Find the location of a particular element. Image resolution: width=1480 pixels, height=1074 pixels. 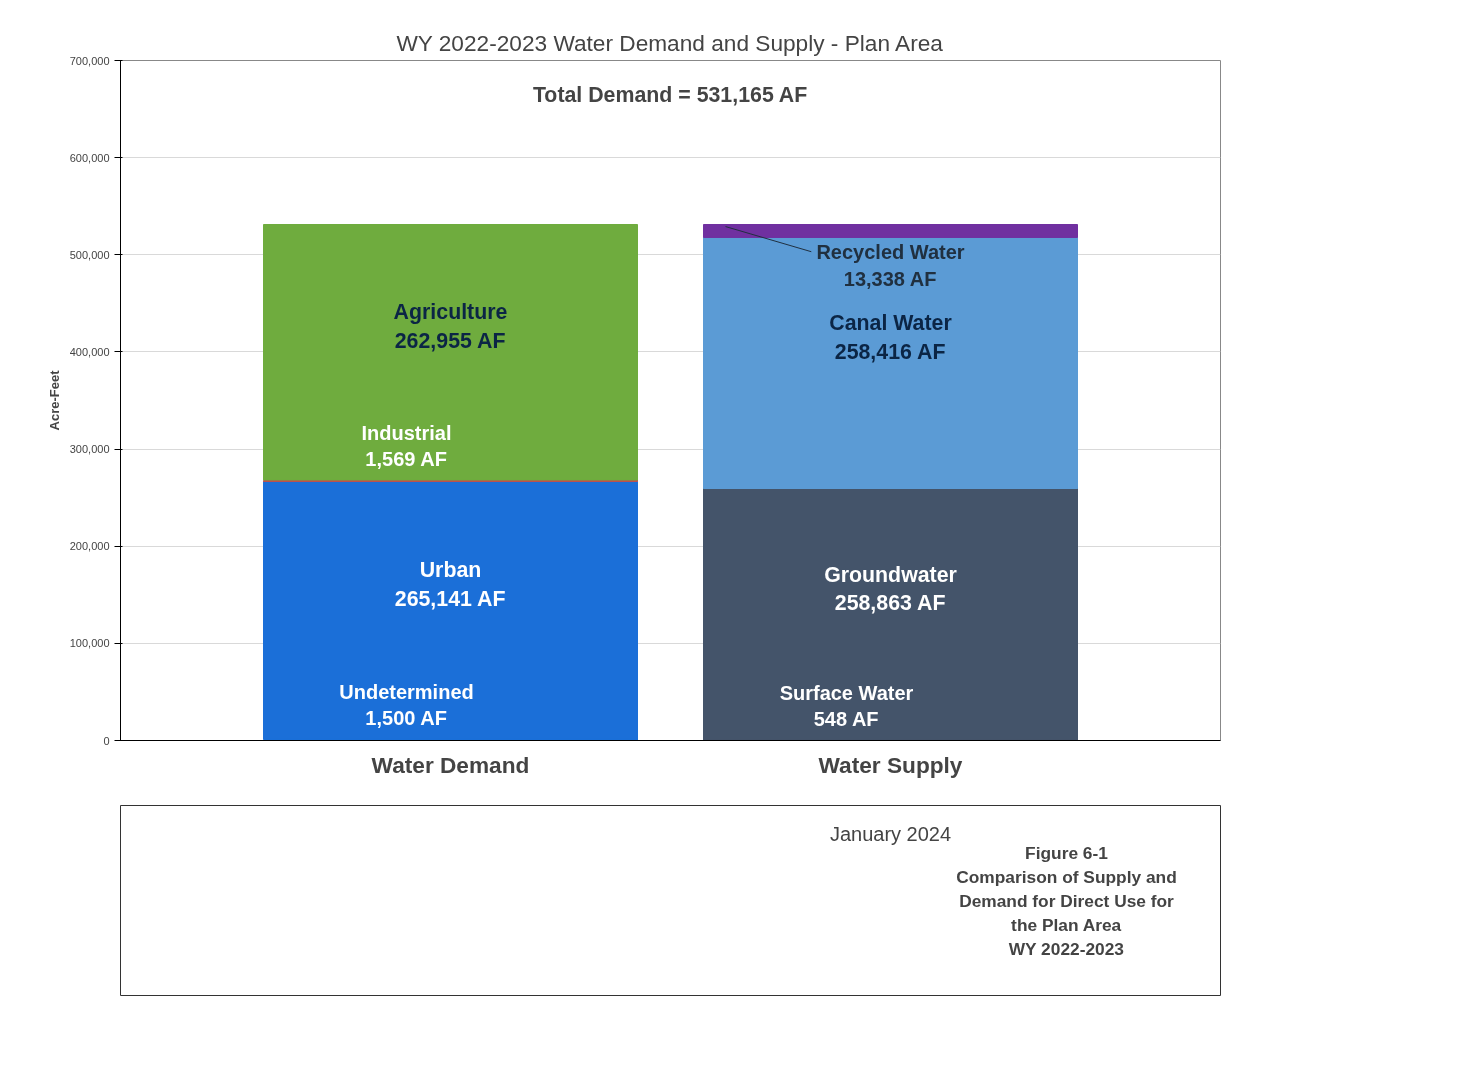

series-label: Agriculture is located at coordinates (450, 312).